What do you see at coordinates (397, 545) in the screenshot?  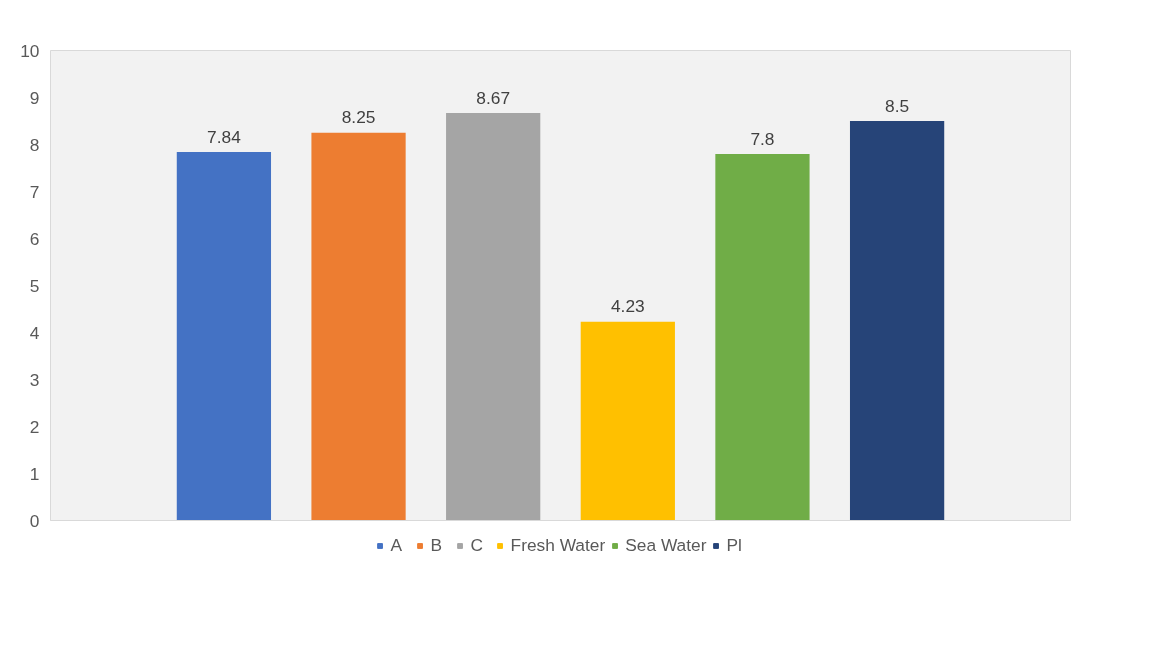 I see `legend-label: A` at bounding box center [397, 545].